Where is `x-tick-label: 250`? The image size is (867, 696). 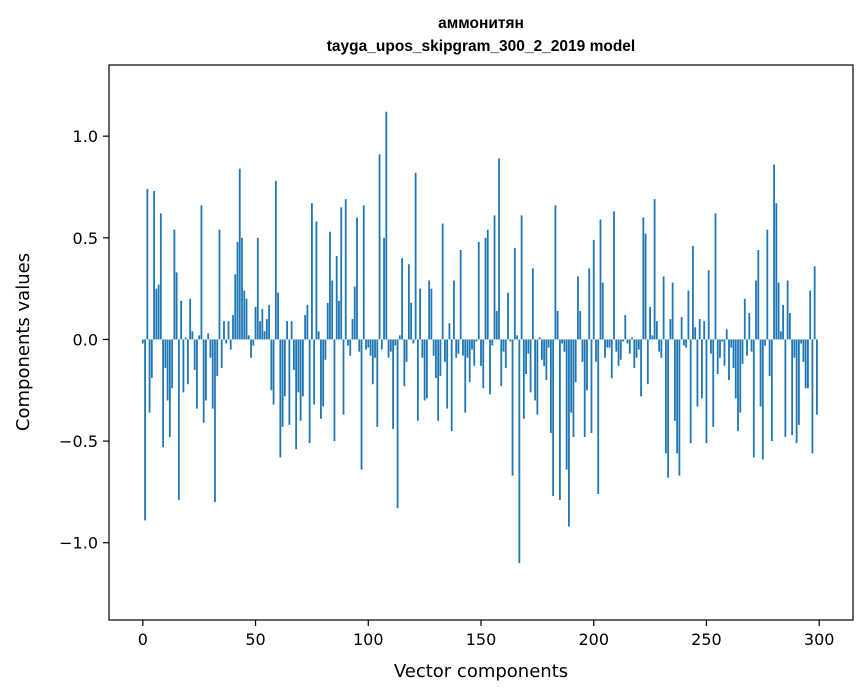
x-tick-label: 250 is located at coordinates (706, 639).